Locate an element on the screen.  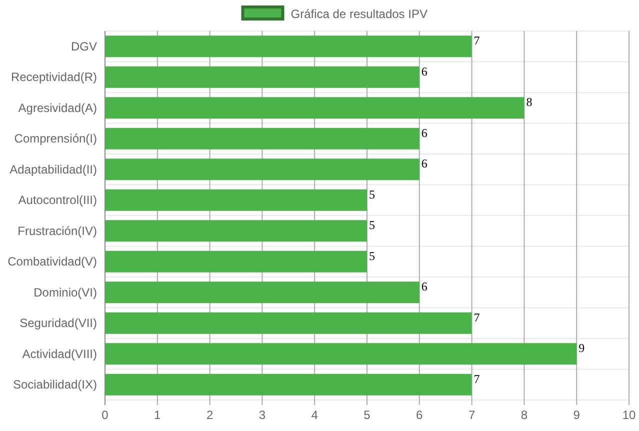
y-tick-label: Actividad(VIII) is located at coordinates (59, 353).